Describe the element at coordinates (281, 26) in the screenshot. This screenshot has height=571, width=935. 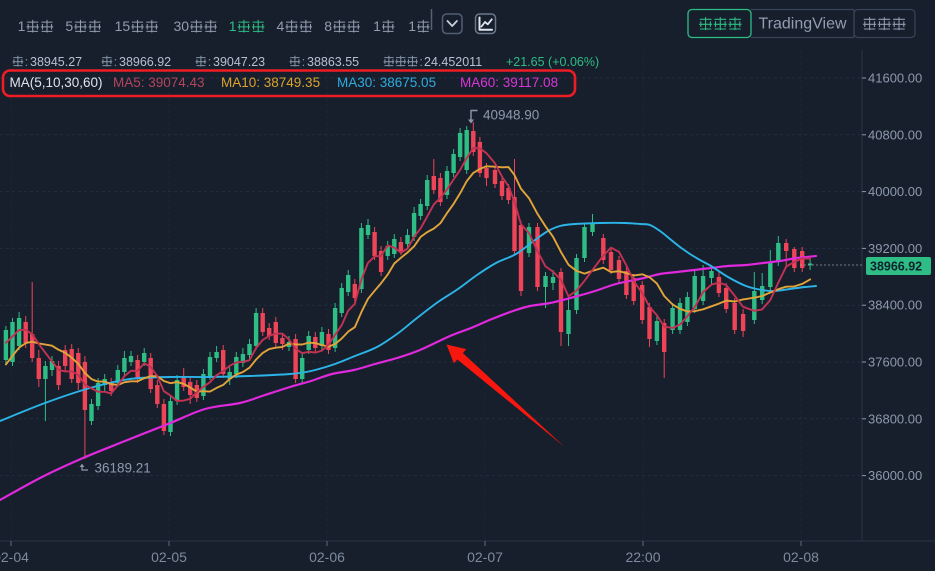
I see `svg-text: 4` at that location.